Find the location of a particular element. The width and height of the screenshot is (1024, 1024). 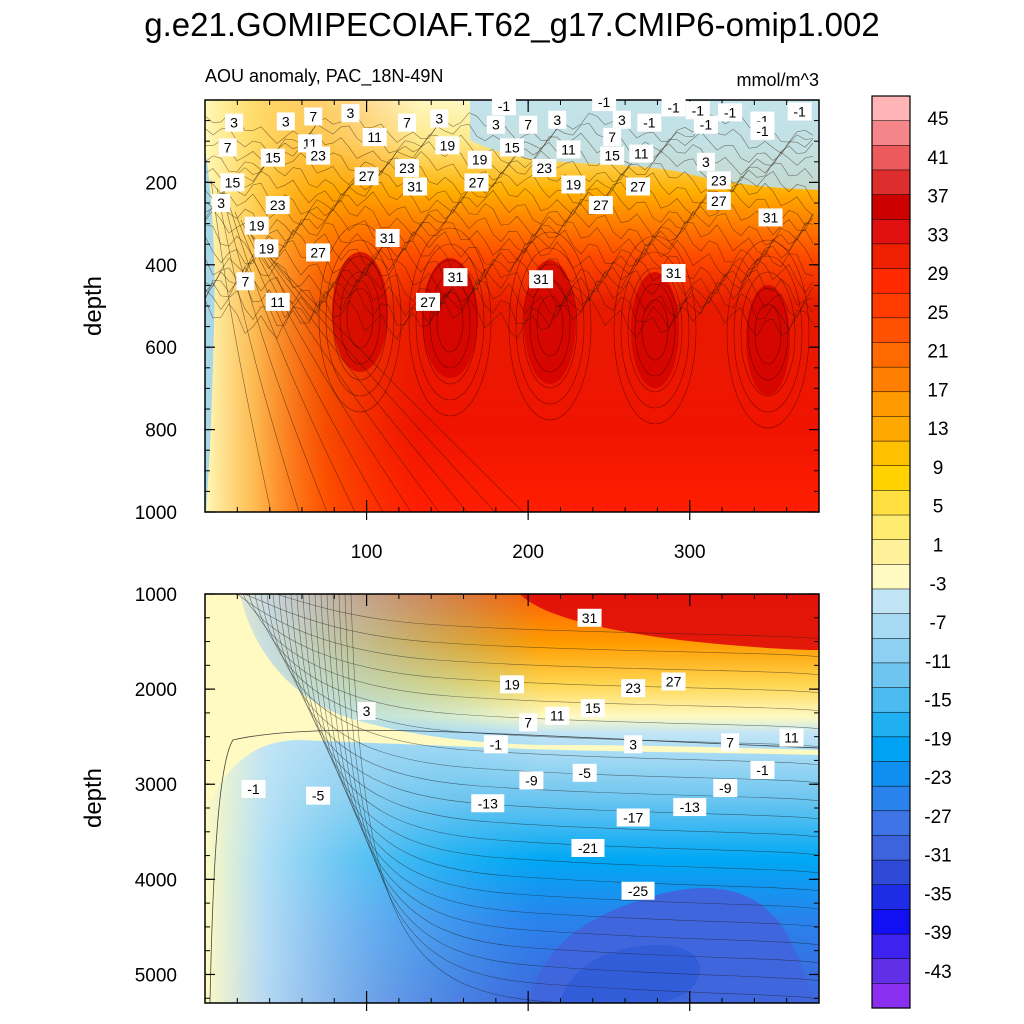

colorbar-label: -39 is located at coordinates (937, 933).